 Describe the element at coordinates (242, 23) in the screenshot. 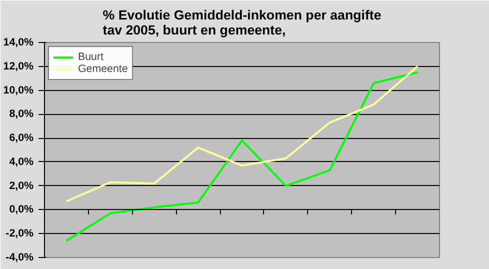

I see `chart-title: % Evolutie Gemiddeld-inkomen per aangifte tav 2005, buurt en gemeente,` at that location.